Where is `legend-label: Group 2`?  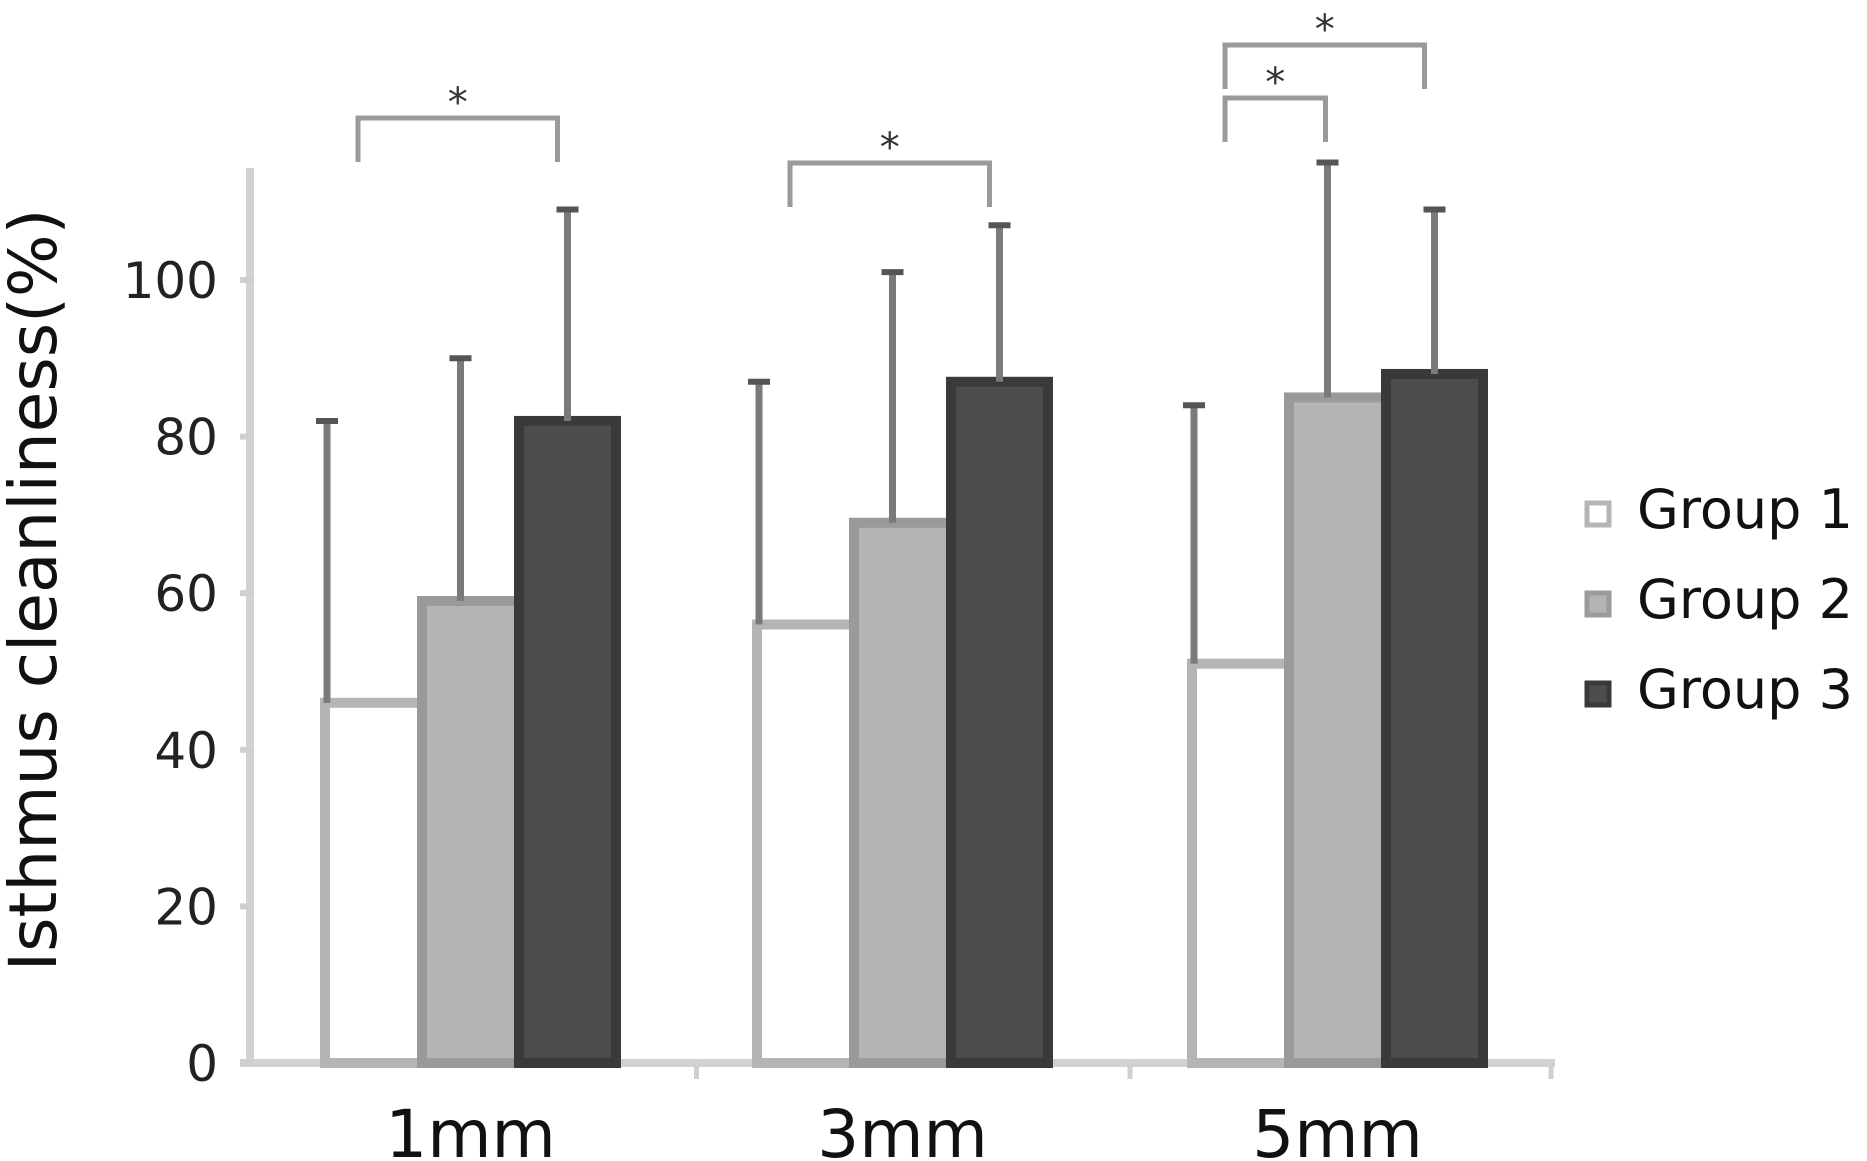
legend-label: Group 2 is located at coordinates (1745, 599).